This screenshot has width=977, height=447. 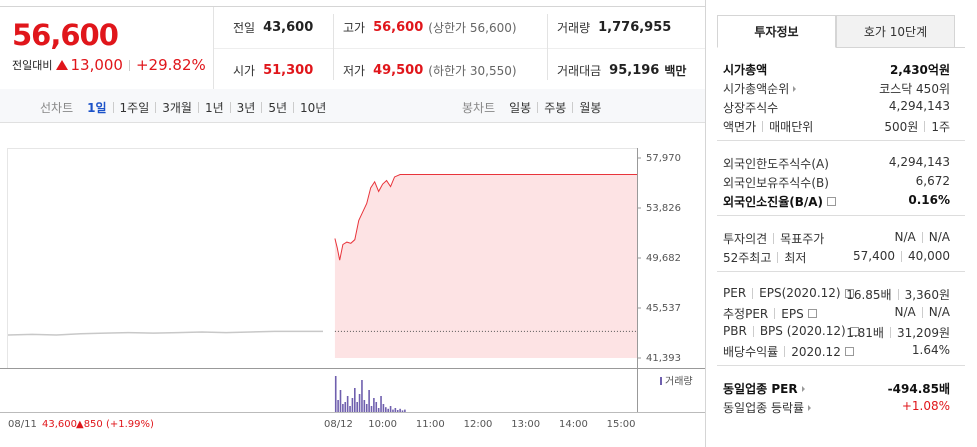 I want to click on value-part: 40,000, so click(x=929, y=256).